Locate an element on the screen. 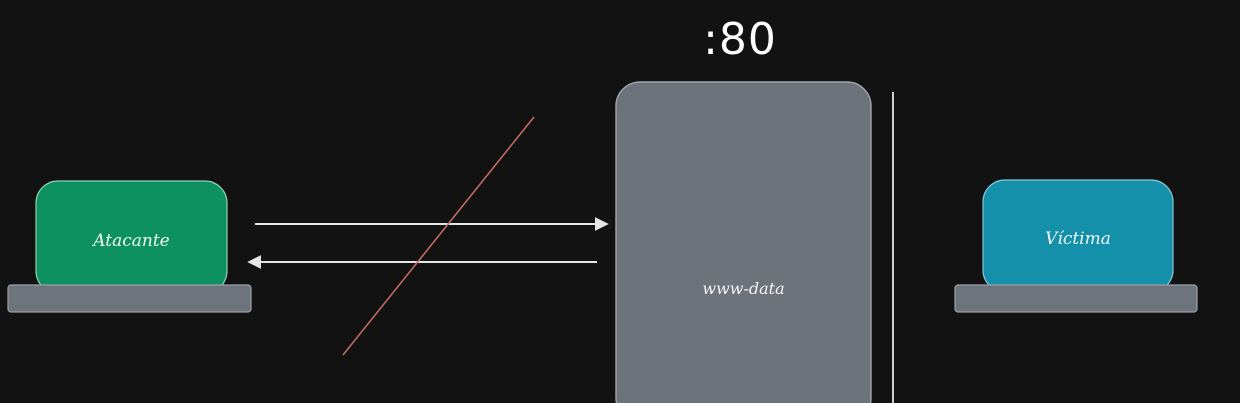  attacker-label: Atacante is located at coordinates (131, 241).